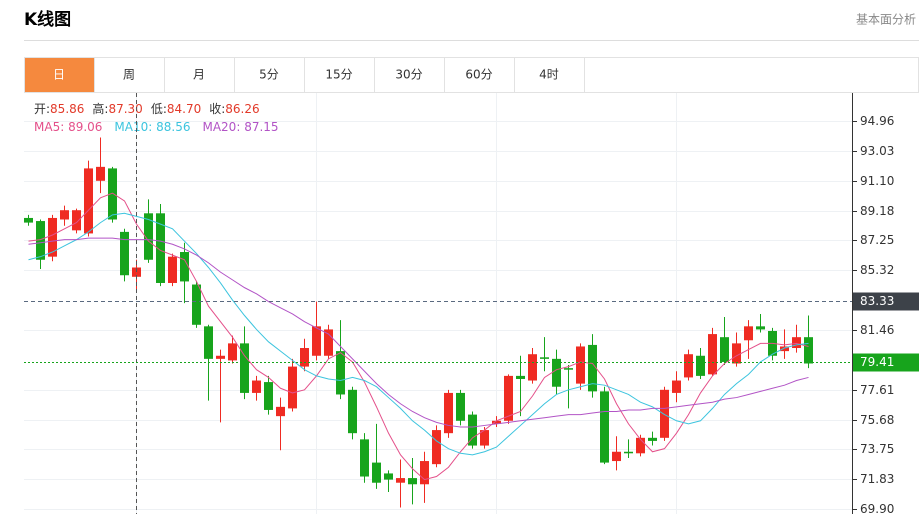 The width and height of the screenshot is (919, 519). Describe the element at coordinates (47, 127) in the screenshot. I see `legend-name: MA5` at that location.